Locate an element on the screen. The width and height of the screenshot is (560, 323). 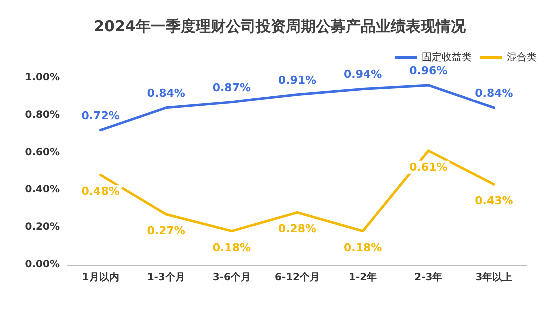
data-label: 0.87% is located at coordinates (232, 87).